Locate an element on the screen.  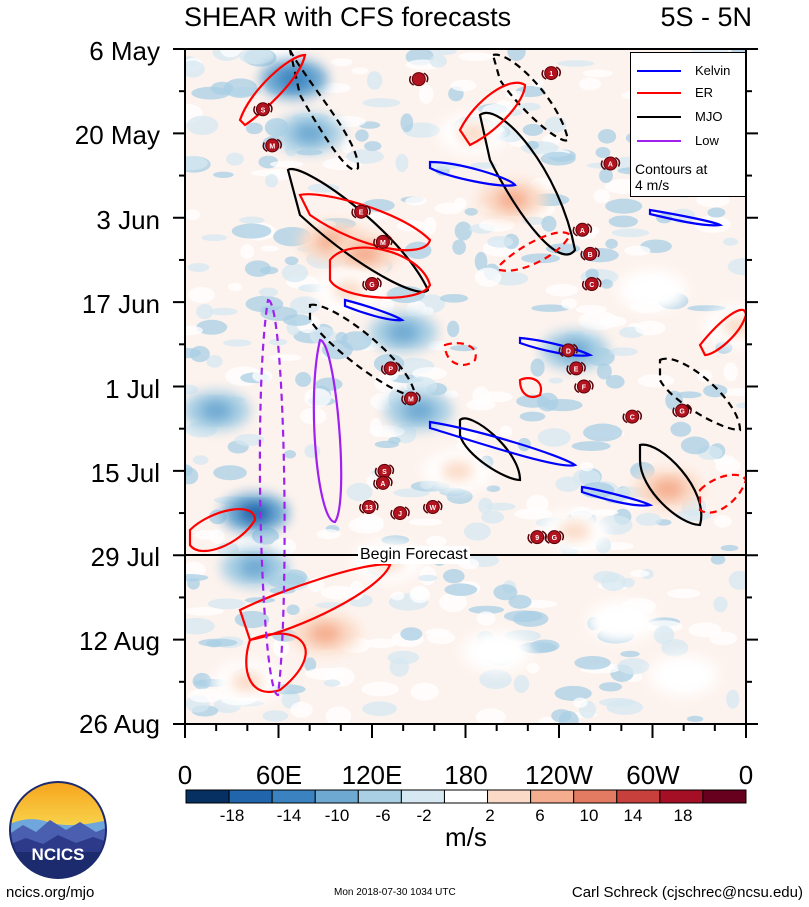
chart-title: SHEAR with CFS forecasts is located at coordinates (348, 17).